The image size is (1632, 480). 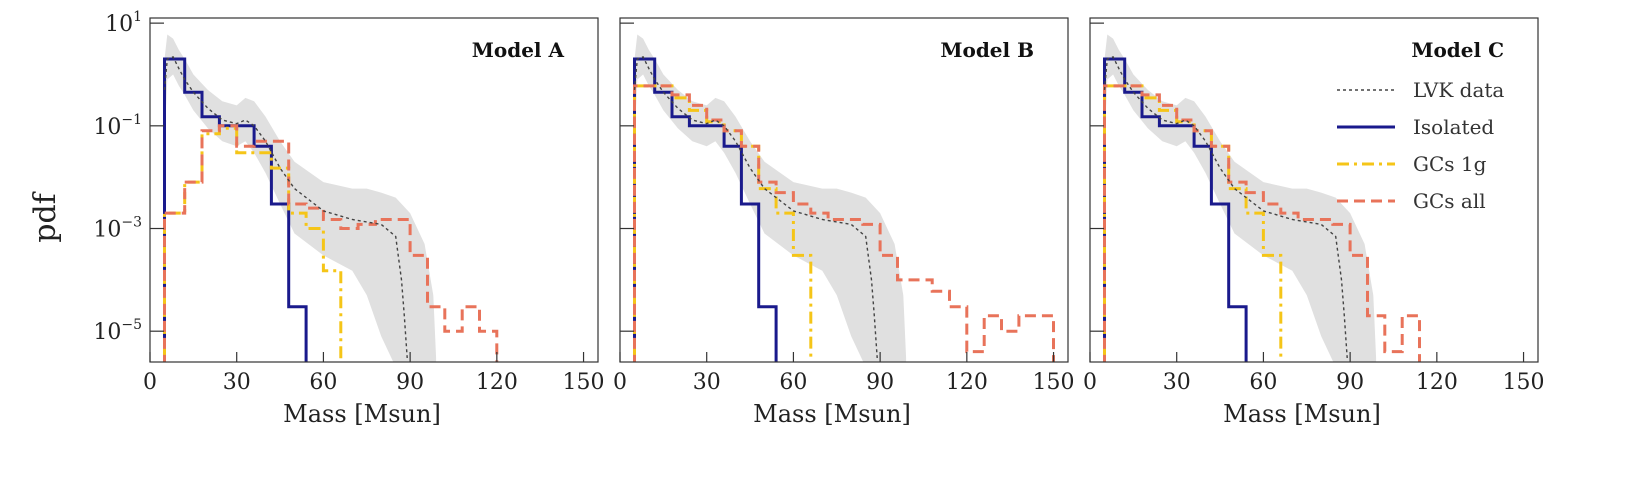 I want to click on legend-label-gcs-1g: GCs 1g, so click(x=1450, y=164).